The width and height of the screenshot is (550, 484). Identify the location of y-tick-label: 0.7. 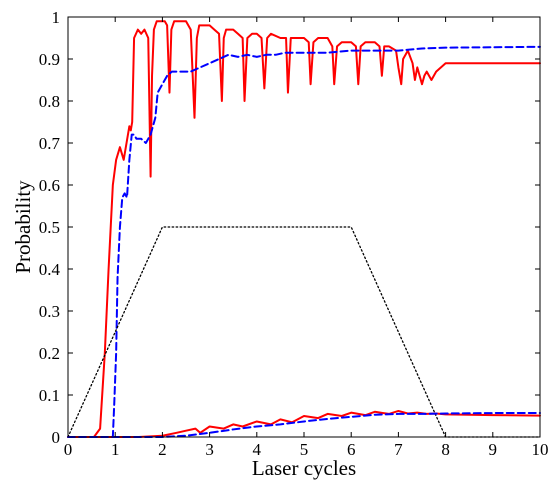
(50, 143).